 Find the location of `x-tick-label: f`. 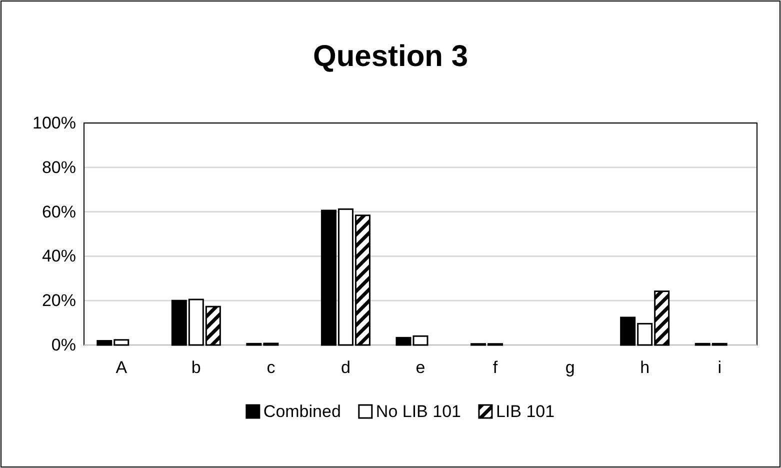

x-tick-label: f is located at coordinates (495, 368).